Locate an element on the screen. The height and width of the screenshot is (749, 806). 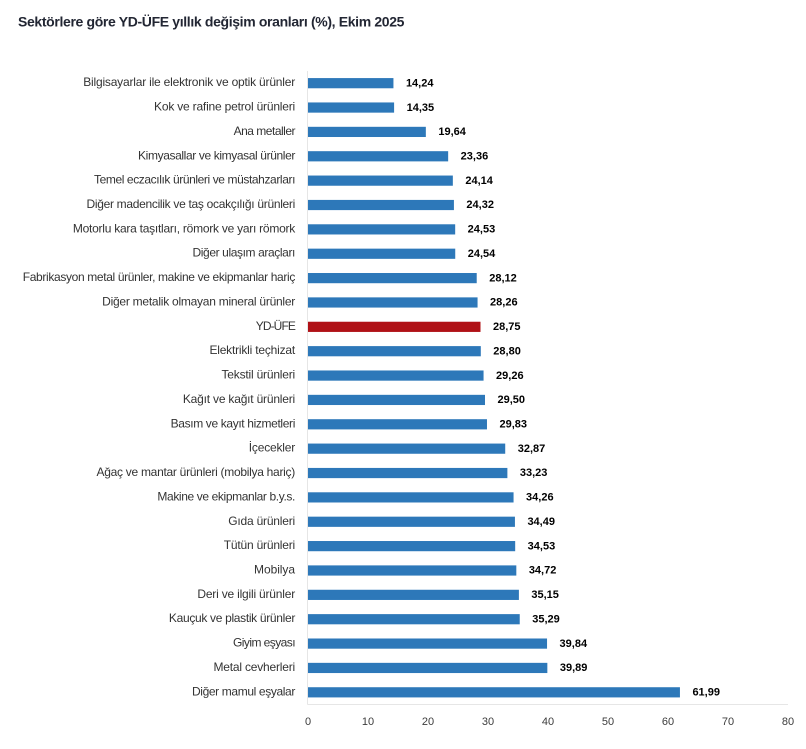
svg-text: 30 is located at coordinates (488, 722).